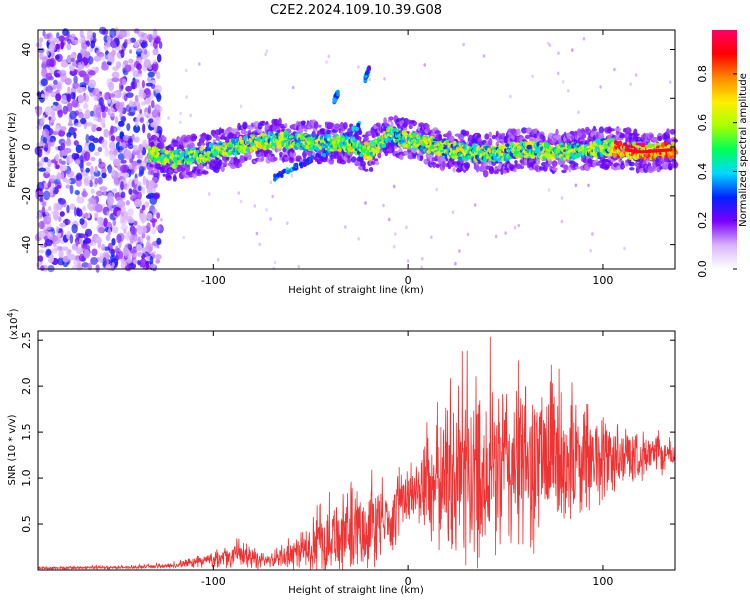 The width and height of the screenshot is (750, 600). Describe the element at coordinates (702, 172) in the screenshot. I see `colorbar-tick-label: 0.4` at that location.